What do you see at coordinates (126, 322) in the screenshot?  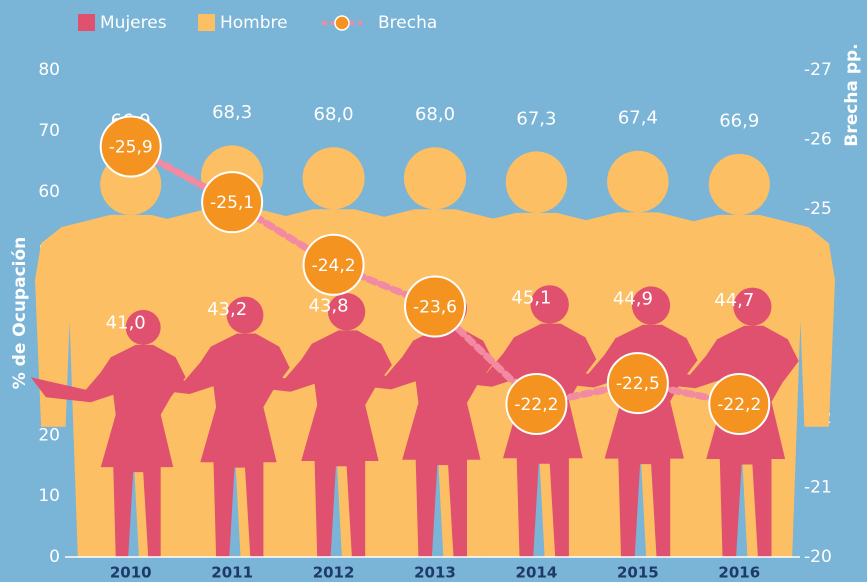 I see `female-value-label: 41,0` at bounding box center [126, 322].